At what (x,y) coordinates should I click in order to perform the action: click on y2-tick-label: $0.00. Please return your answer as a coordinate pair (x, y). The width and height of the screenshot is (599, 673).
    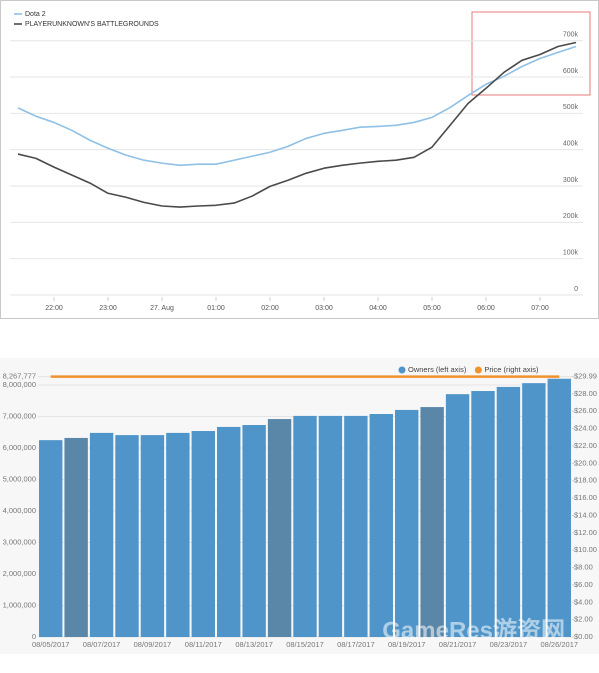
    Looking at the image, I should click on (583, 636).